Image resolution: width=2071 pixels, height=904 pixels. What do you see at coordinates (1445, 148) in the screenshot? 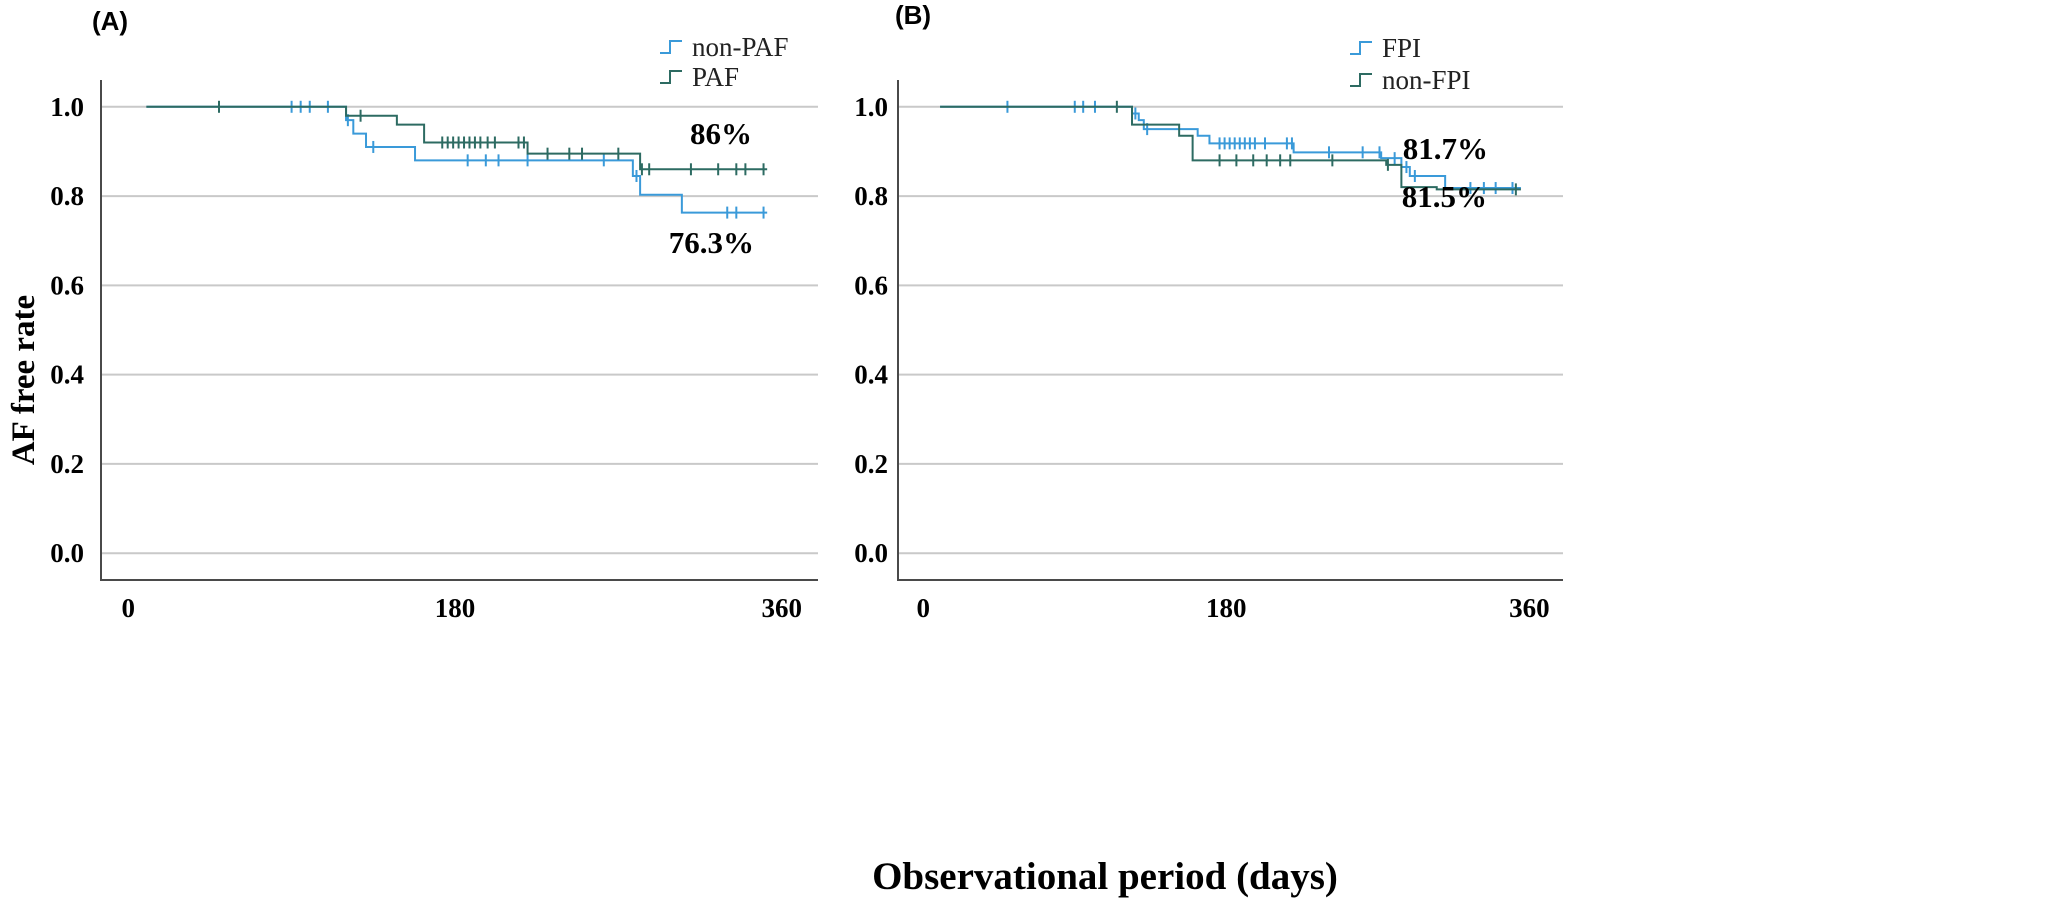
I see `end-label-fpi: 81.7%` at bounding box center [1445, 148].